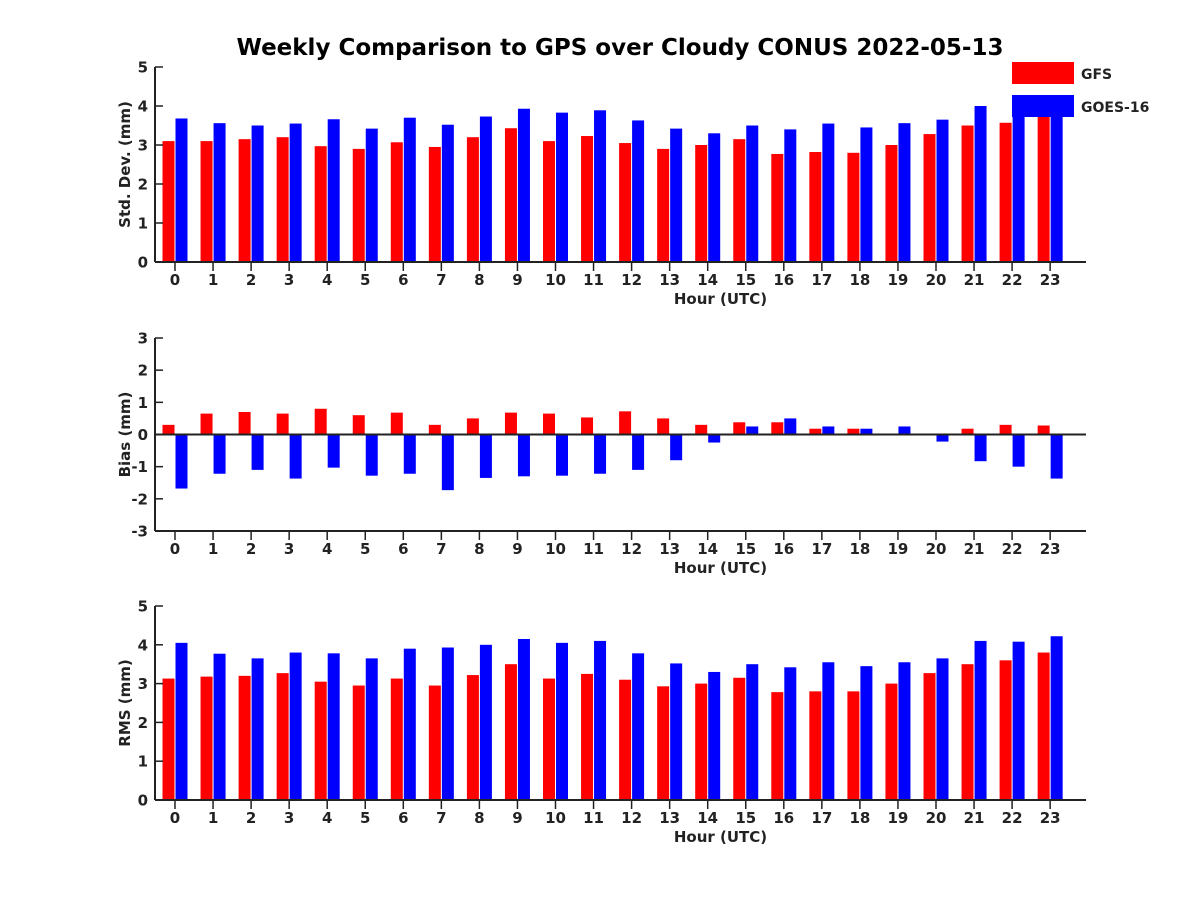  Describe the element at coordinates (1080, 89) in the screenshot. I see `chart-legend: GFS GOES-16` at that location.